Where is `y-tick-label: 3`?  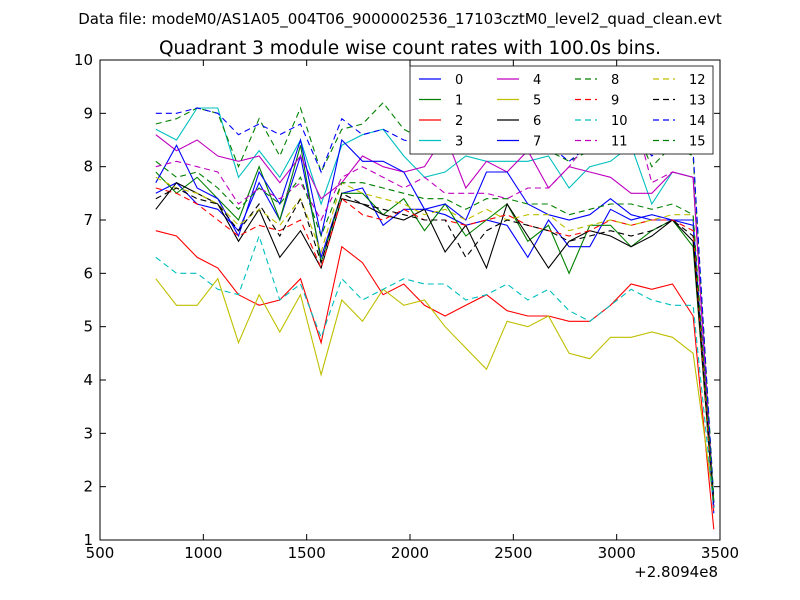 y-tick-label: 3 is located at coordinates (88, 433).